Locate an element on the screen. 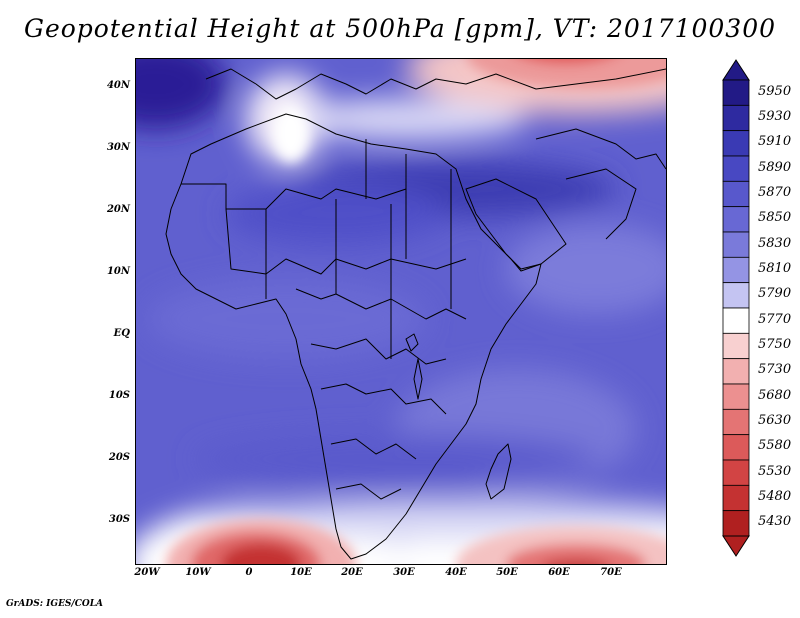 The width and height of the screenshot is (800, 618). colorbar-level-label: 5750 is located at coordinates (775, 344).